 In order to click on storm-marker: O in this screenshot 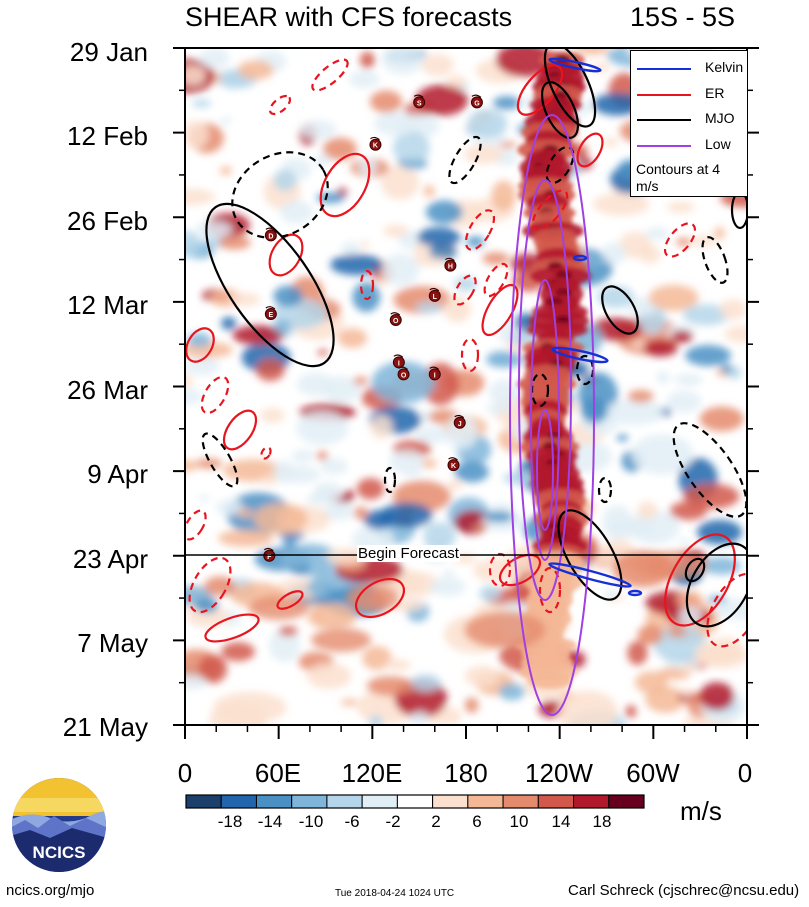, I will do `click(395, 319)`.